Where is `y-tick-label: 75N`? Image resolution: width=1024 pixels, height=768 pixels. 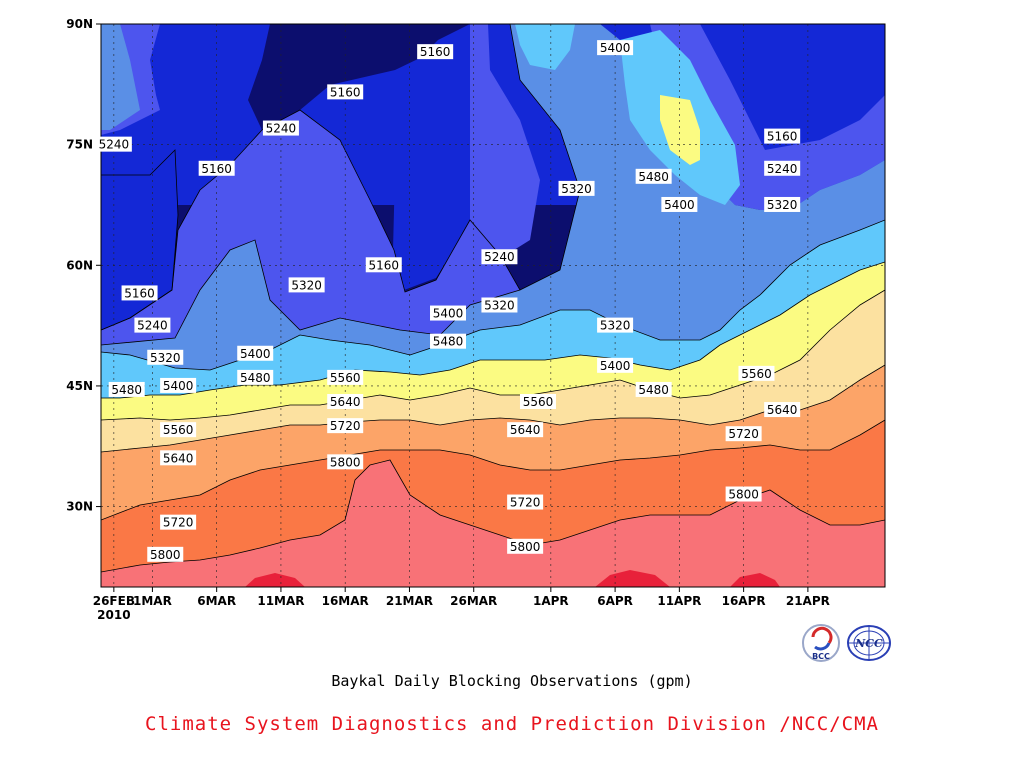 y-tick-label: 75N is located at coordinates (79, 145).